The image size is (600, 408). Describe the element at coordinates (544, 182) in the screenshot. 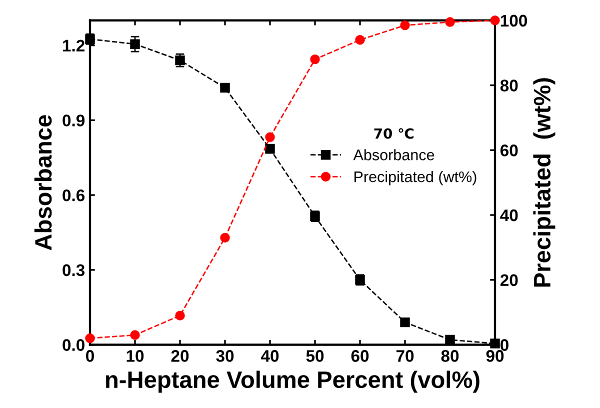

I see `y2-axis-title: Precipitated (wt%)` at that location.